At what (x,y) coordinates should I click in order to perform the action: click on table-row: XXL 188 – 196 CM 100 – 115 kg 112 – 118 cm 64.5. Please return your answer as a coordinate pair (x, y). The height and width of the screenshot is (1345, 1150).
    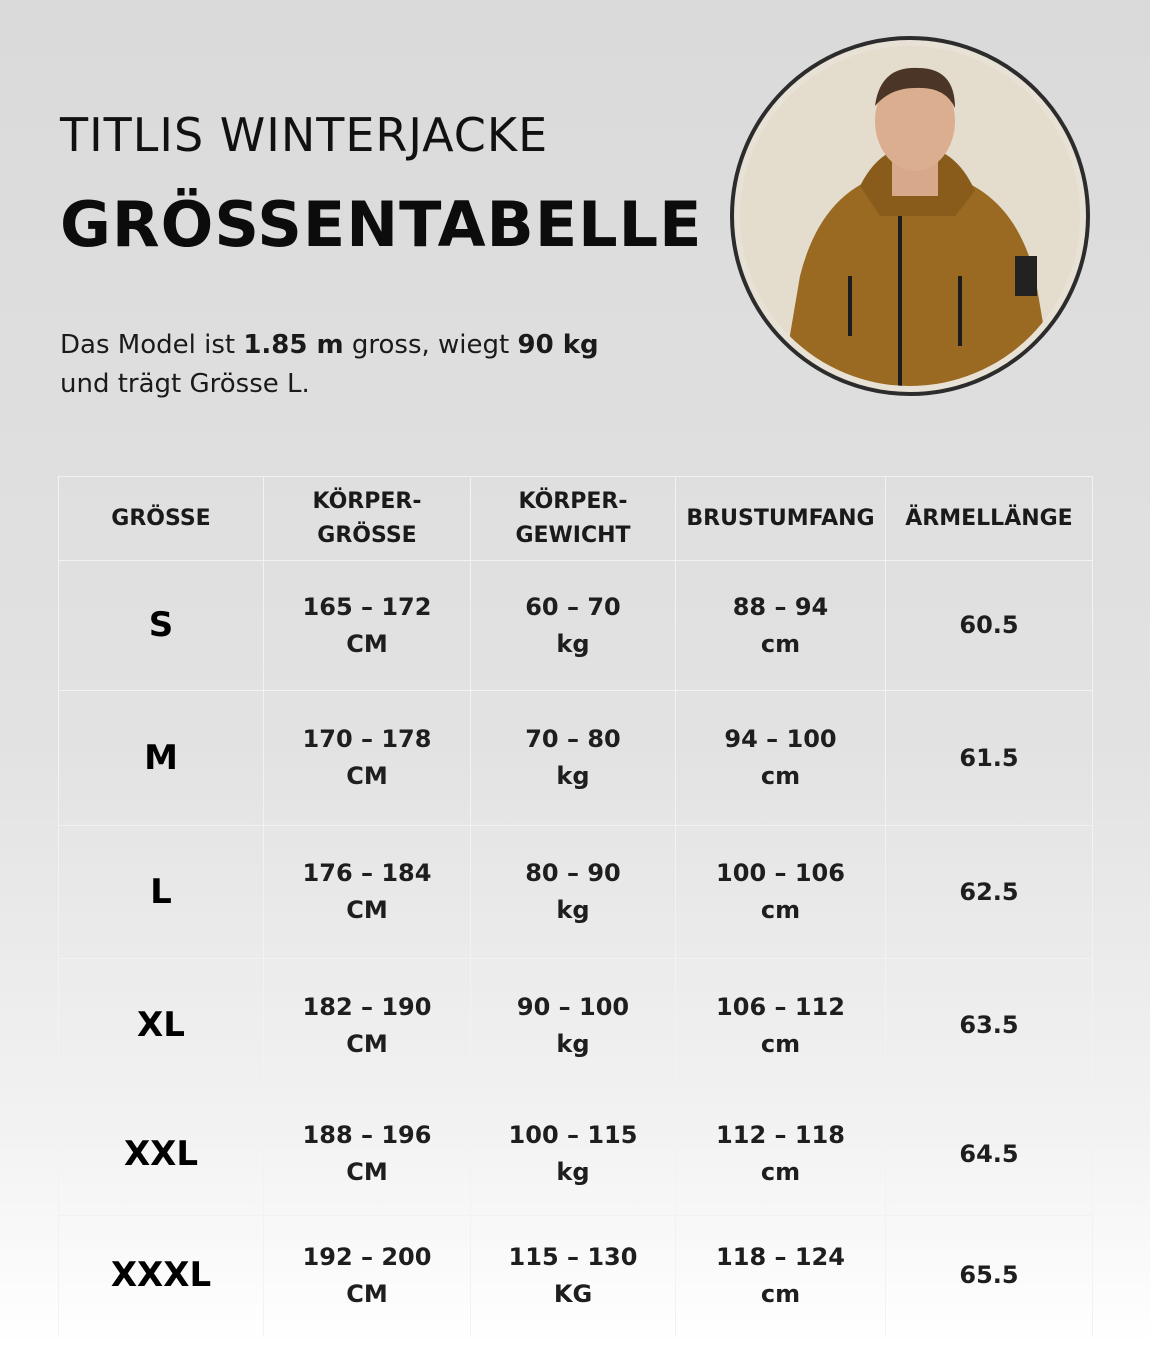
    Looking at the image, I should click on (575, 1154).